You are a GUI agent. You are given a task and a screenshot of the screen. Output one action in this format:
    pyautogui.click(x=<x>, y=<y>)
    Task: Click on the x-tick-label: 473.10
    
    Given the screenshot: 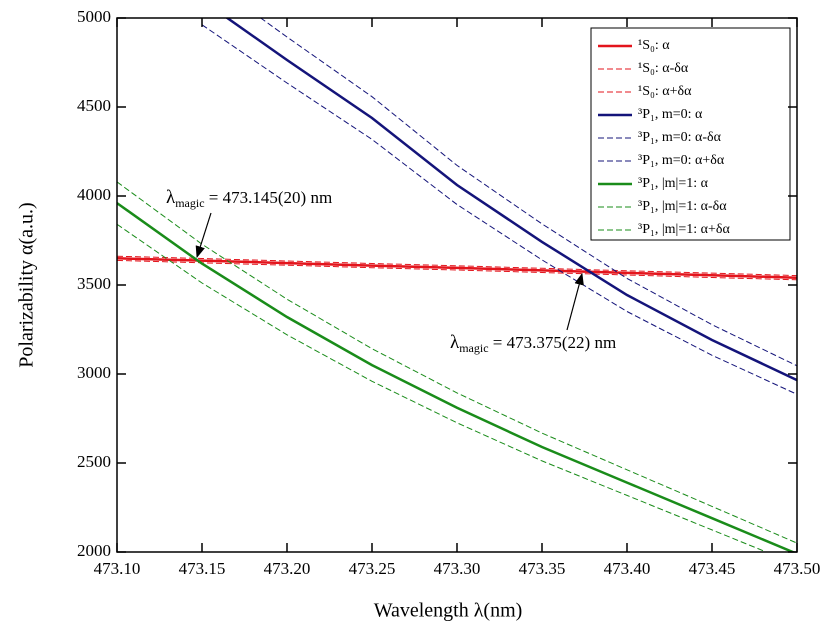 What is the action you would take?
    pyautogui.click(x=117, y=568)
    